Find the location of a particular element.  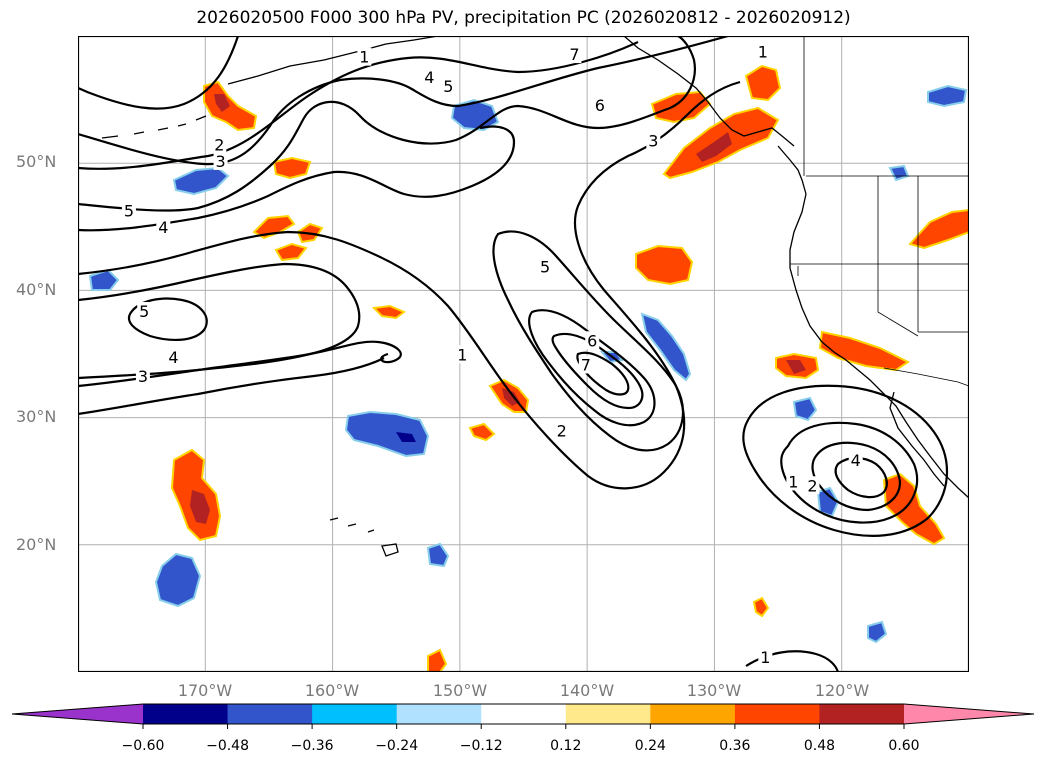

lat-label-20n: 20°N is located at coordinates (36, 544).